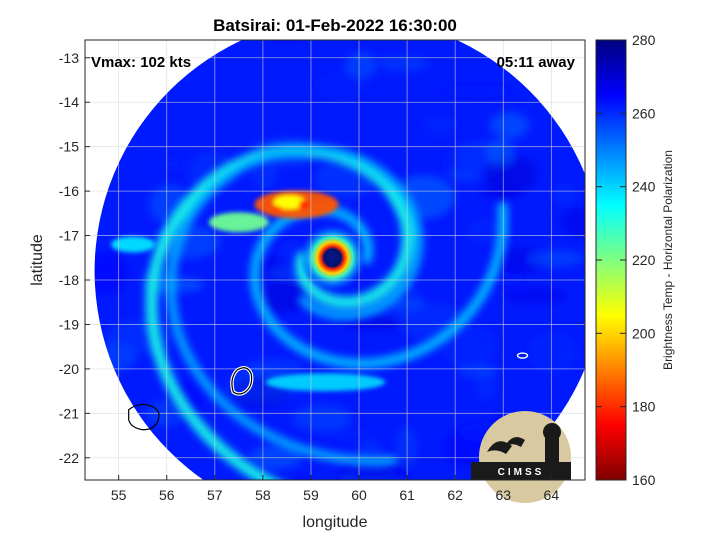  What do you see at coordinates (644, 260) in the screenshot?
I see `colorbar-tick-label: 220` at bounding box center [644, 260].